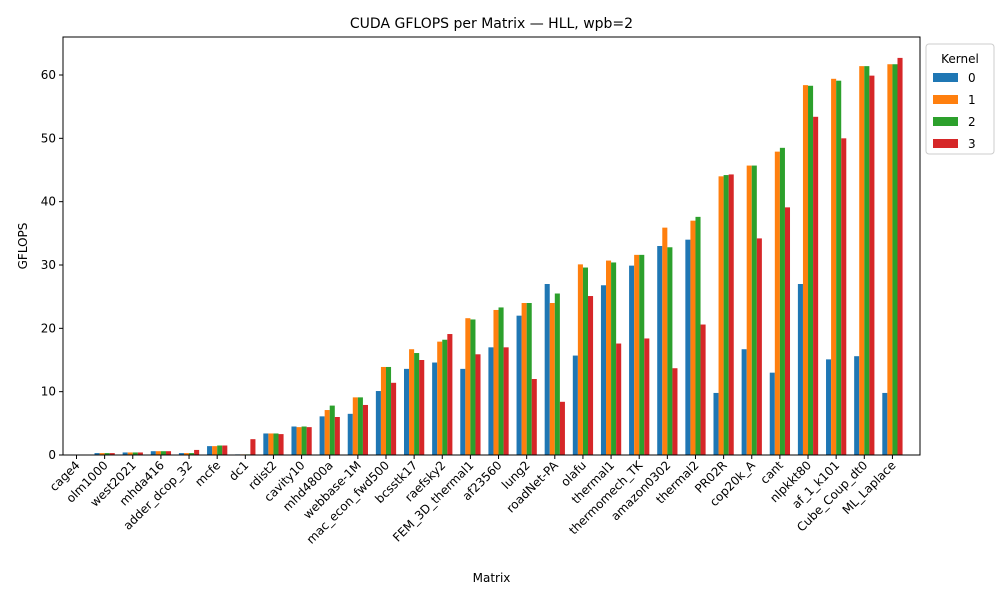 This screenshot has height=600, width=1000. Describe the element at coordinates (805, 270) in the screenshot. I see `bar-kernel-1-nlpkkt80` at that location.